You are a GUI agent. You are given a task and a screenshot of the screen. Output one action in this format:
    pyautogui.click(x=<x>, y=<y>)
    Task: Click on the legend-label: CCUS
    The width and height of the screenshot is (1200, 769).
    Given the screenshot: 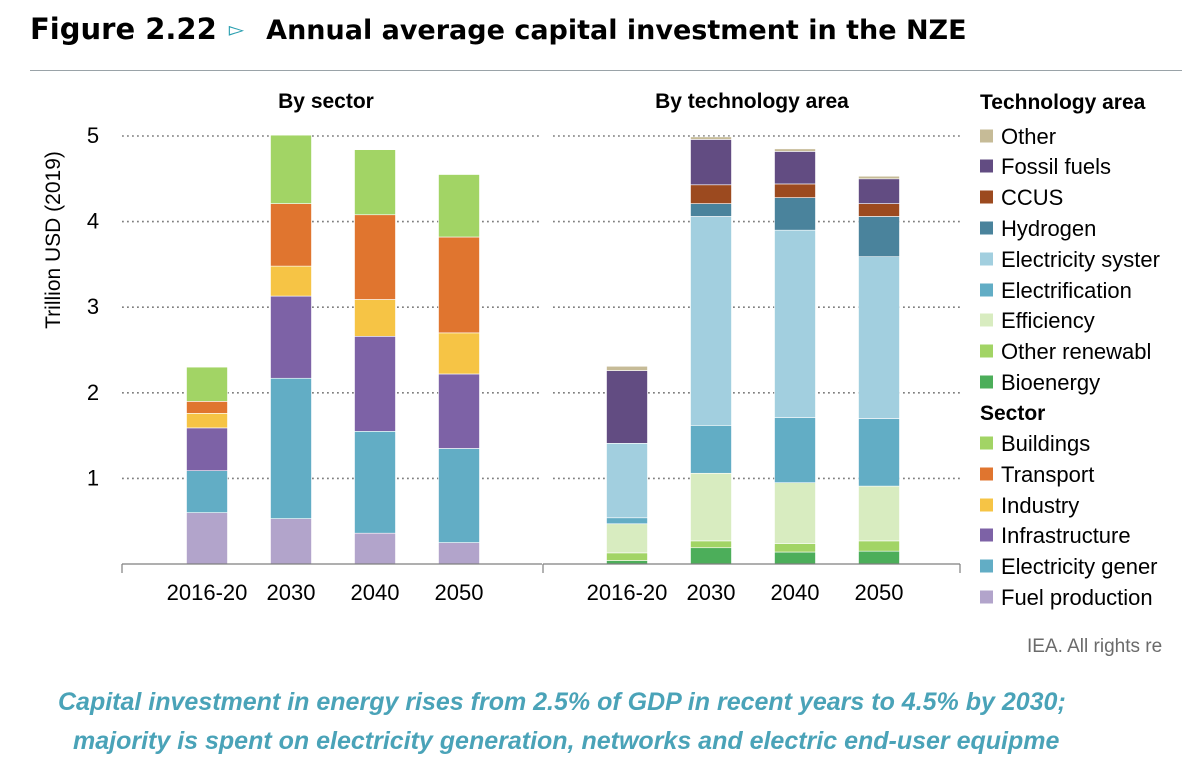 What is the action you would take?
    pyautogui.click(x=1032, y=197)
    